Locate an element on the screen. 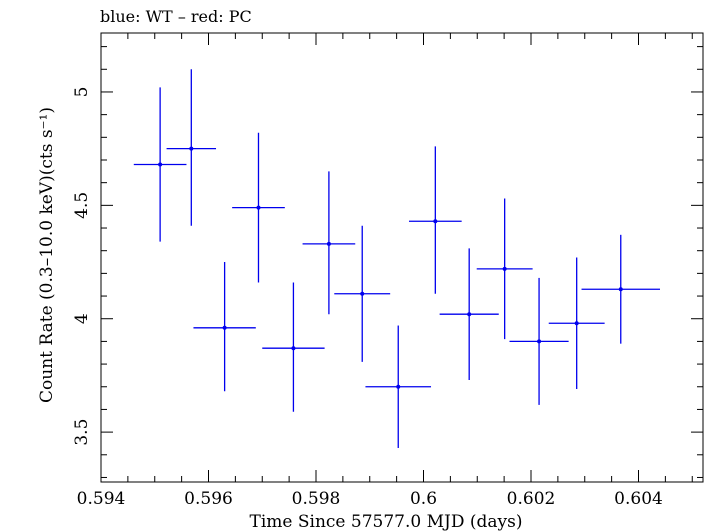  y-axis-tick-labels: 3.5 4 4.5 5 is located at coordinates (82, 266).